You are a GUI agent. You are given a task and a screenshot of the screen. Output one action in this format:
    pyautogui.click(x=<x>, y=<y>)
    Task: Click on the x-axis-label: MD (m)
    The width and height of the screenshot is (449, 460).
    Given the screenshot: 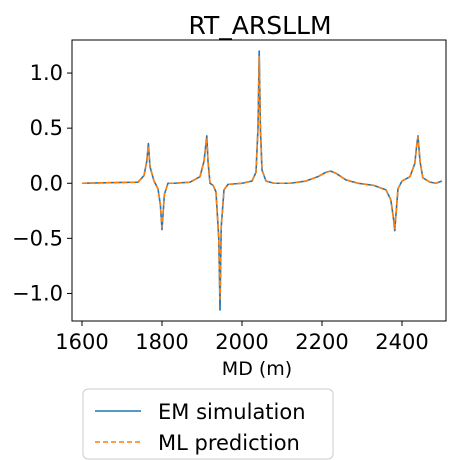 What is the action you would take?
    pyautogui.click(x=257, y=369)
    